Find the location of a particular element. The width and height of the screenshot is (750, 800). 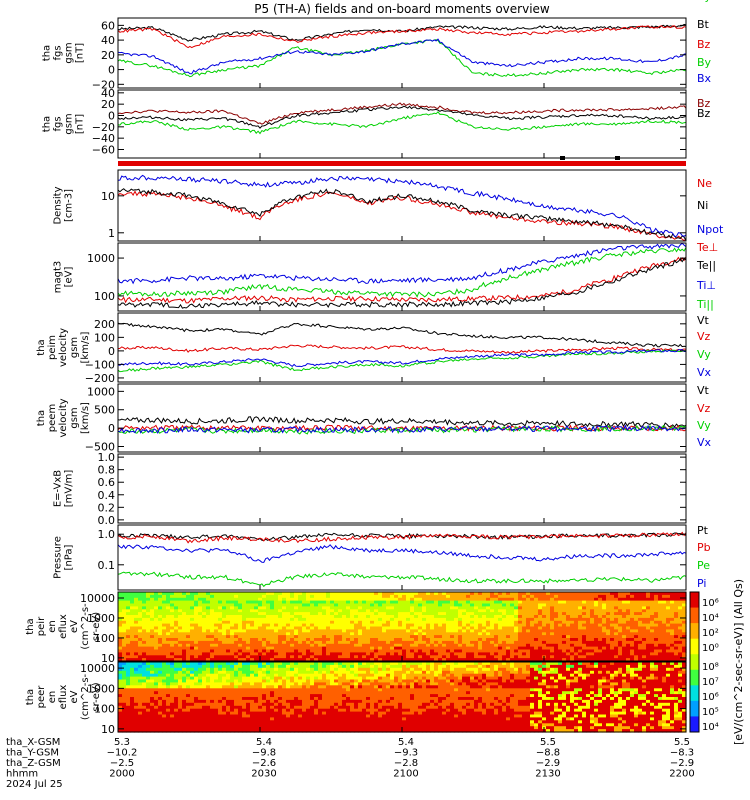

y-tick-label: 20 is located at coordinates (108, 104).